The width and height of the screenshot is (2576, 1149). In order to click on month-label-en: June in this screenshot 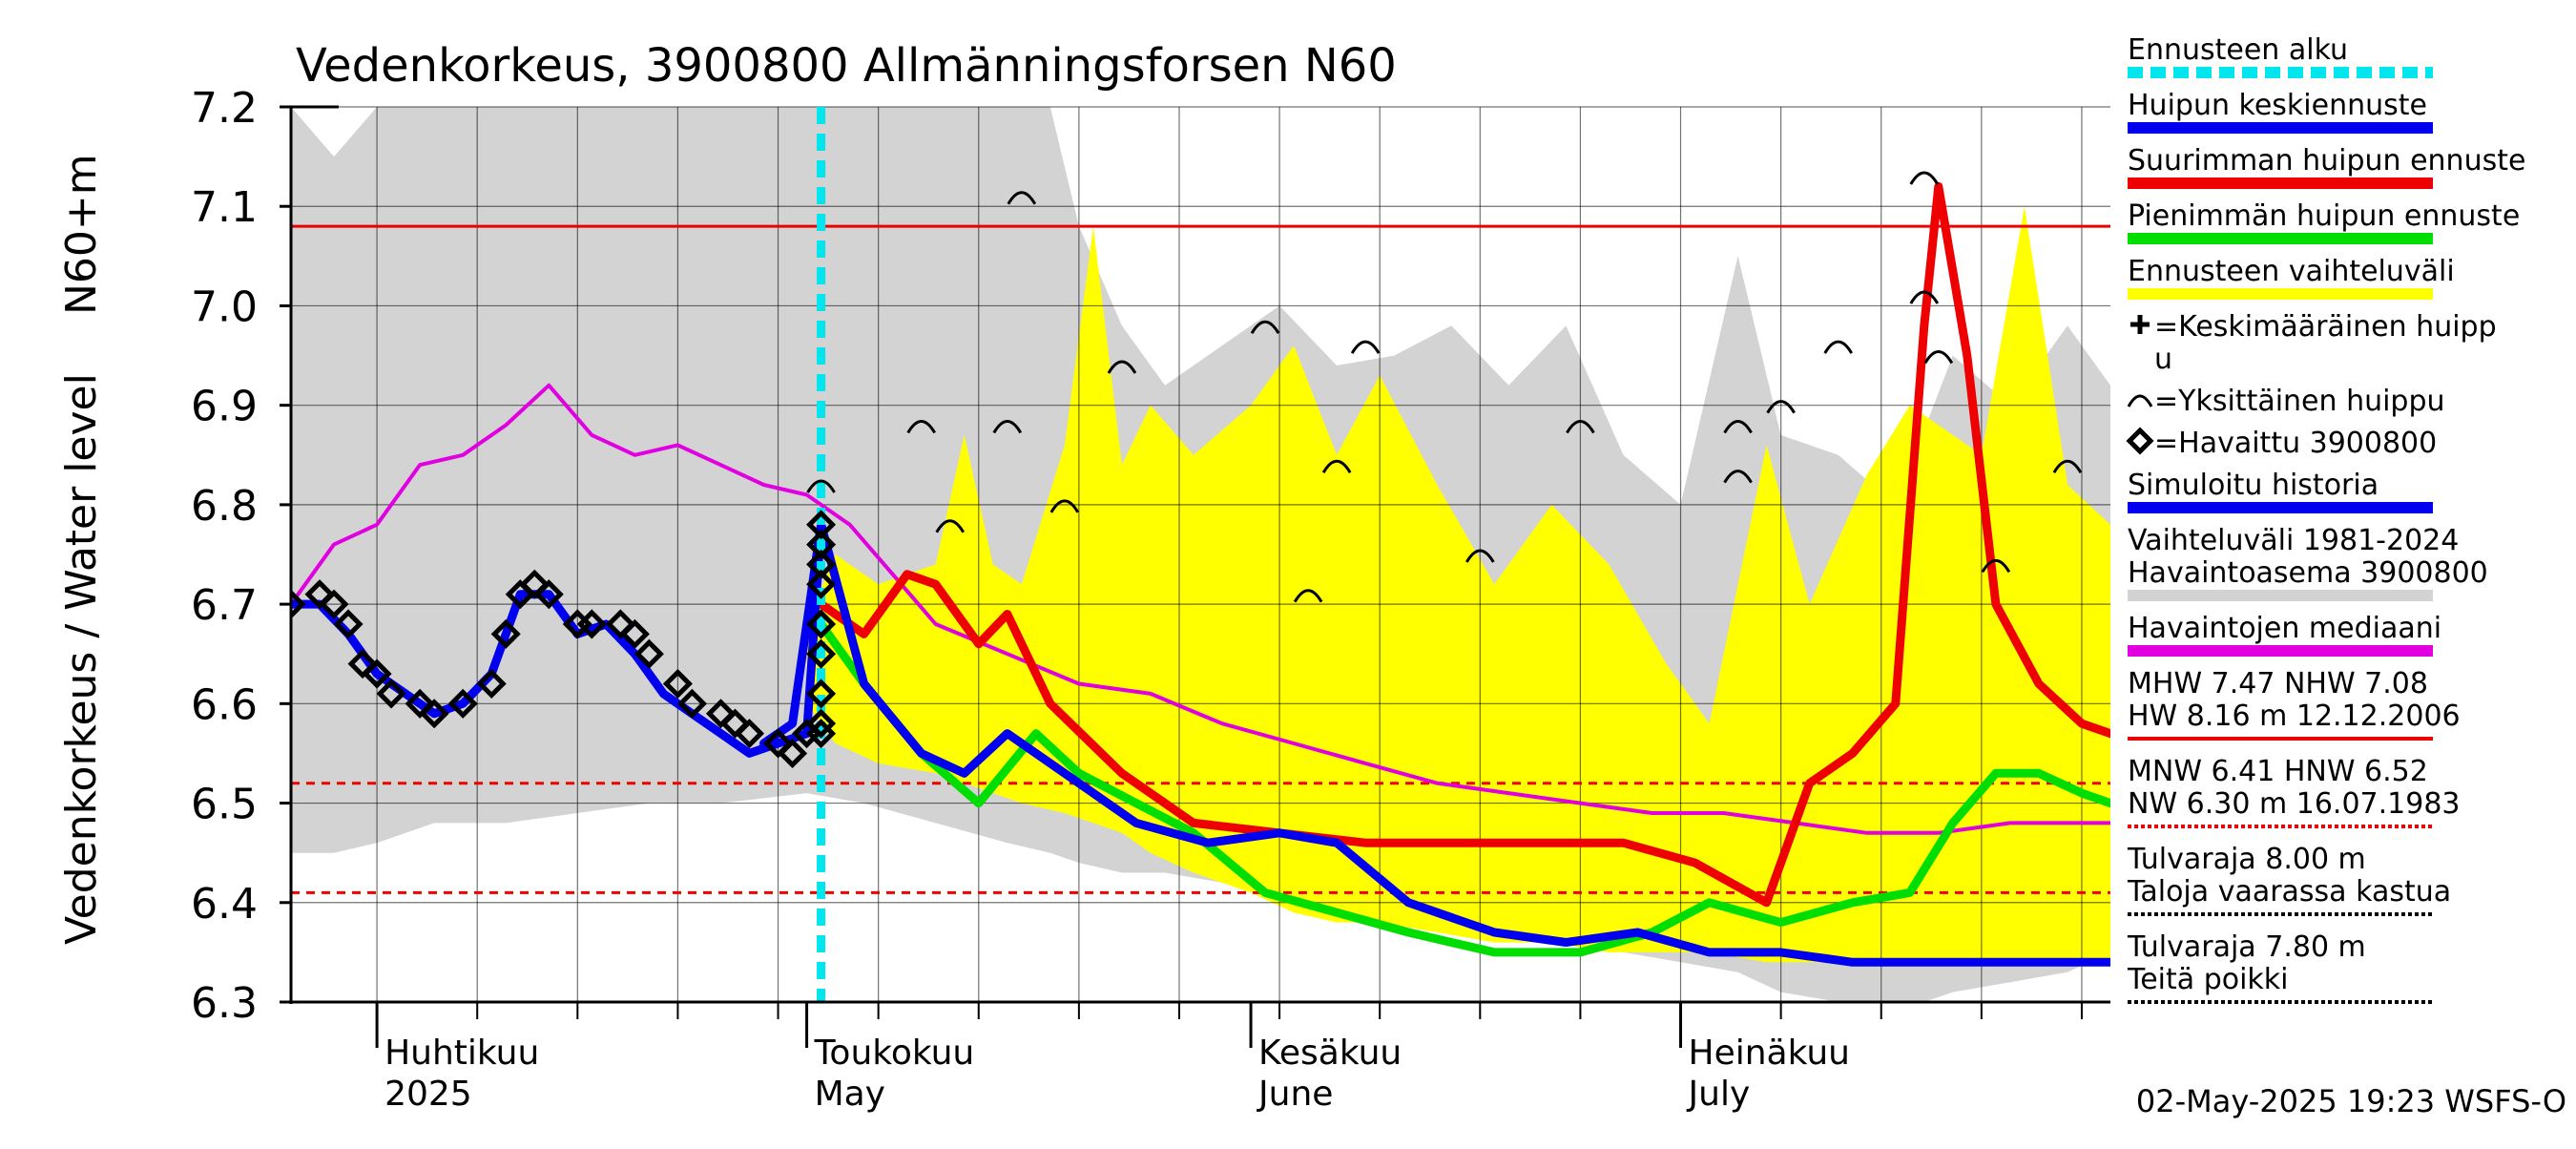, I will do `click(1295, 1094)`.